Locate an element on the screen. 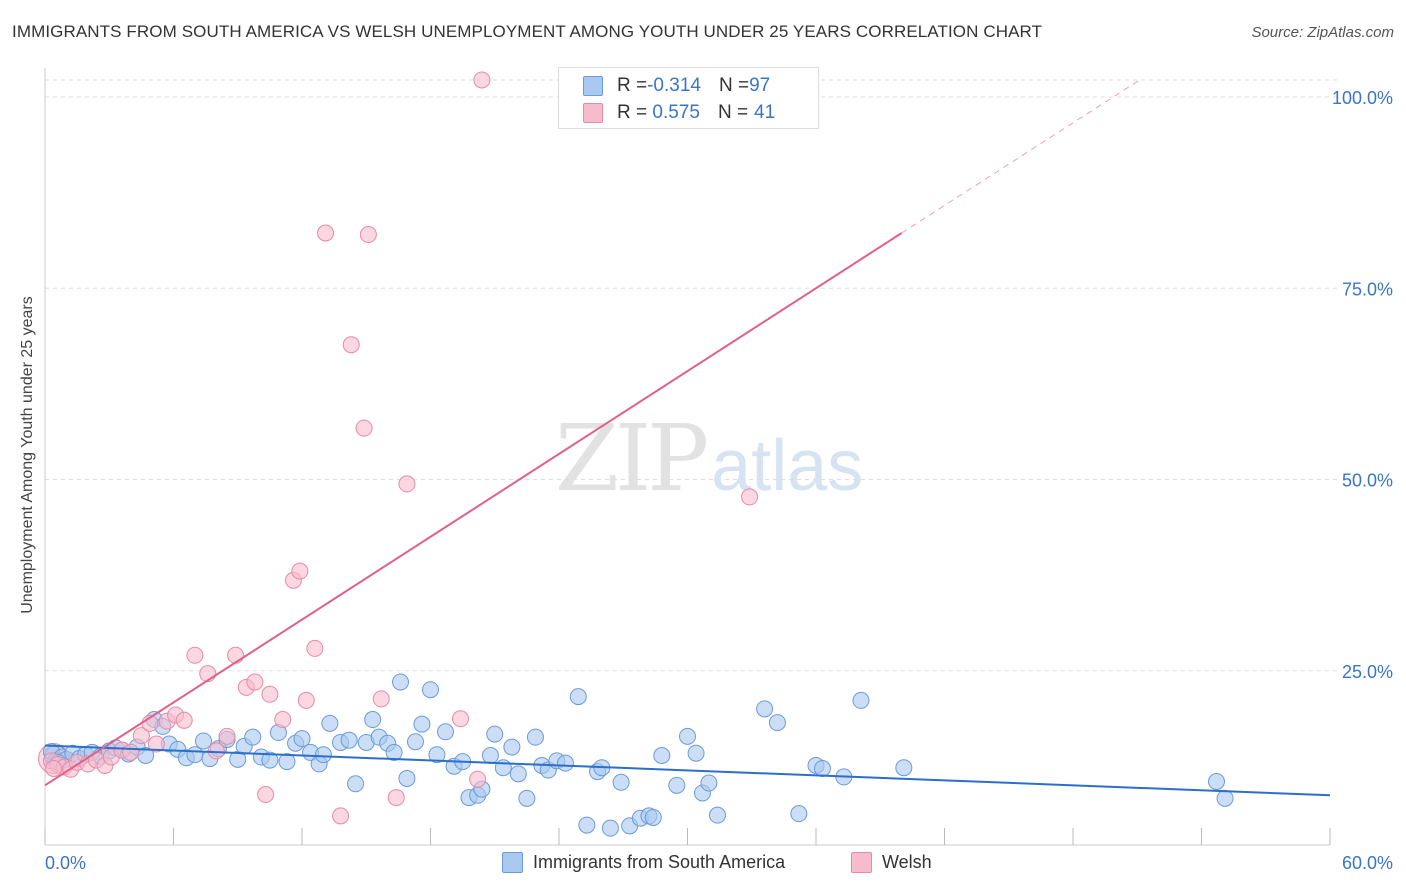  y-axis-label: Unemployment Among Youth under 25 years is located at coordinates (27, 455).